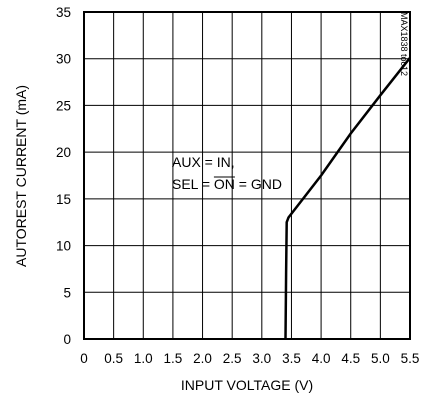 This screenshot has height=402, width=433. I want to click on y-tick-label: 10, so click(63, 246).